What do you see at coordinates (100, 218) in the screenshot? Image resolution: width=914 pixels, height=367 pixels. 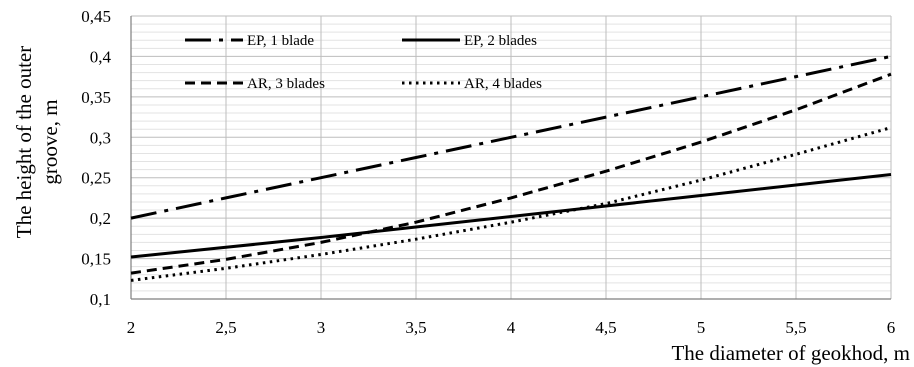 I see `y-tick-label: 0,2` at bounding box center [100, 218].